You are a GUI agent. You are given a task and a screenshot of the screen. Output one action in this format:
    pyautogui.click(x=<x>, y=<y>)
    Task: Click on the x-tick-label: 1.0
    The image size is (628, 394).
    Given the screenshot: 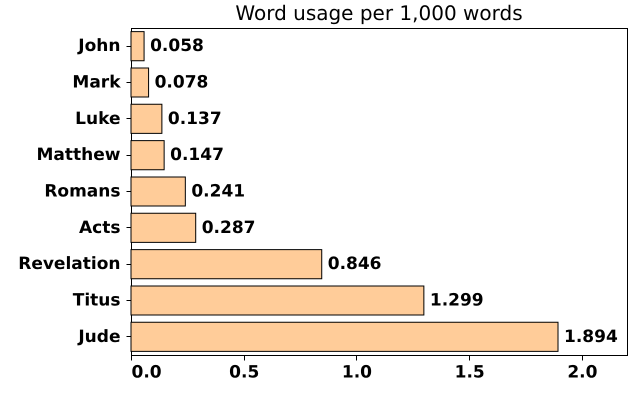 What is the action you would take?
    pyautogui.click(x=357, y=372)
    